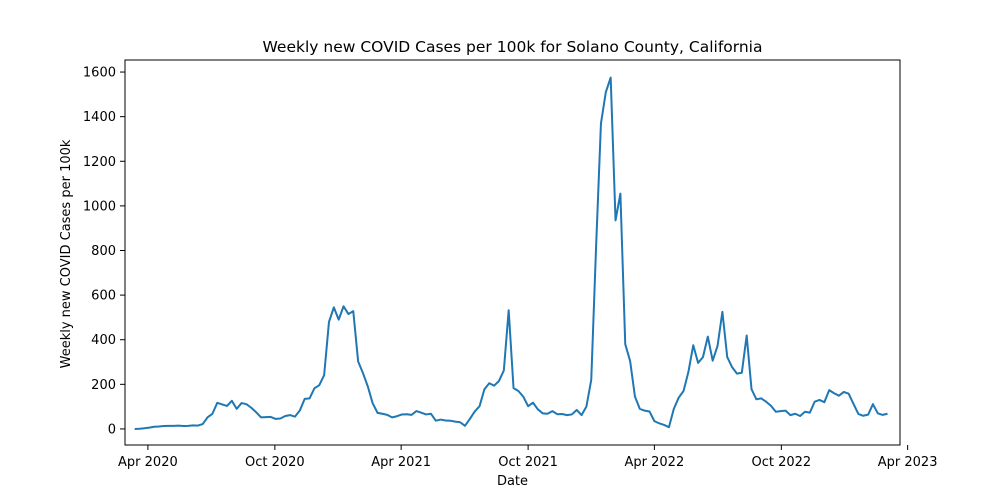 The width and height of the screenshot is (1000, 500). I want to click on x-tick-label: Apr 2022, so click(655, 462).